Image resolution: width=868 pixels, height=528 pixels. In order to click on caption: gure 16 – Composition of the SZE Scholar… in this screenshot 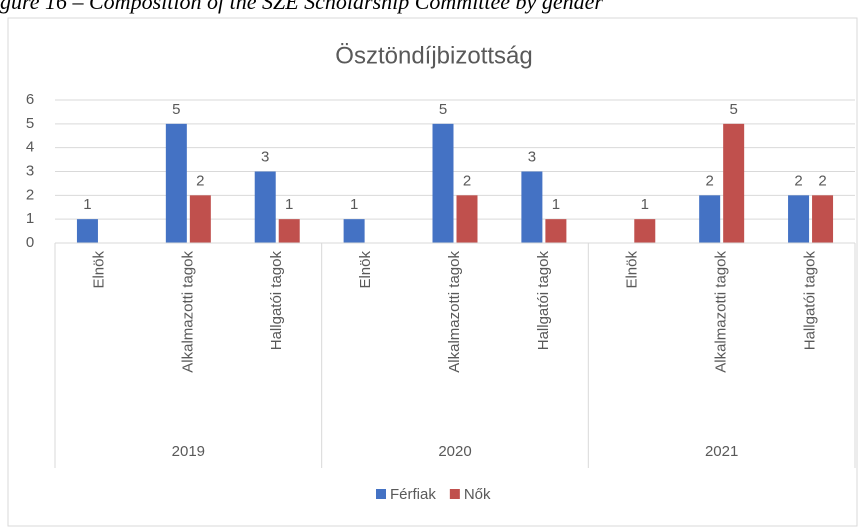, I will do `click(301, 7)`.